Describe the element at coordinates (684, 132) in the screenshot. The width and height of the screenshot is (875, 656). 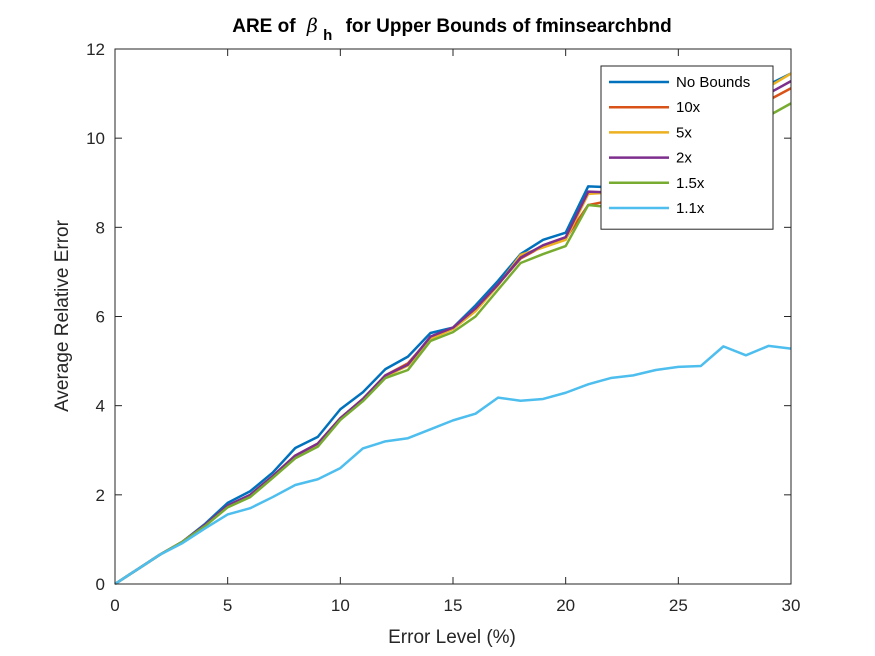
I see `legend-label-5x: 5x` at that location.